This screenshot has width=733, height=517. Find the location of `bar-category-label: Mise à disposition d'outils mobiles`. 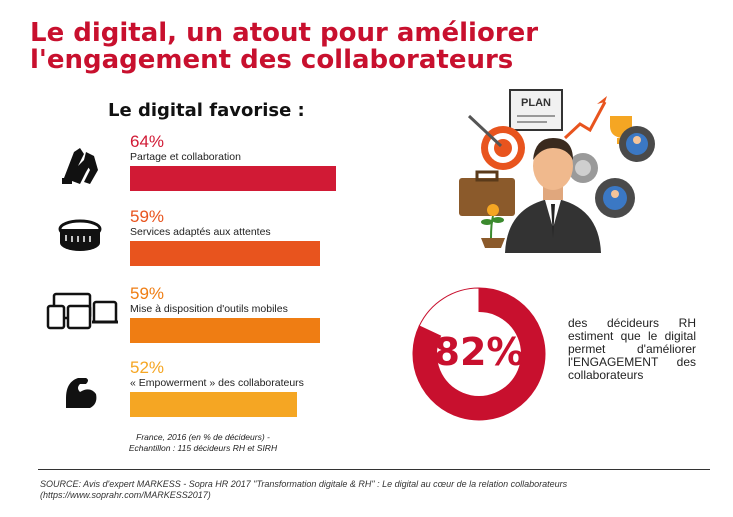

bar-category-label: Mise à disposition d'outils mobiles is located at coordinates (209, 309).